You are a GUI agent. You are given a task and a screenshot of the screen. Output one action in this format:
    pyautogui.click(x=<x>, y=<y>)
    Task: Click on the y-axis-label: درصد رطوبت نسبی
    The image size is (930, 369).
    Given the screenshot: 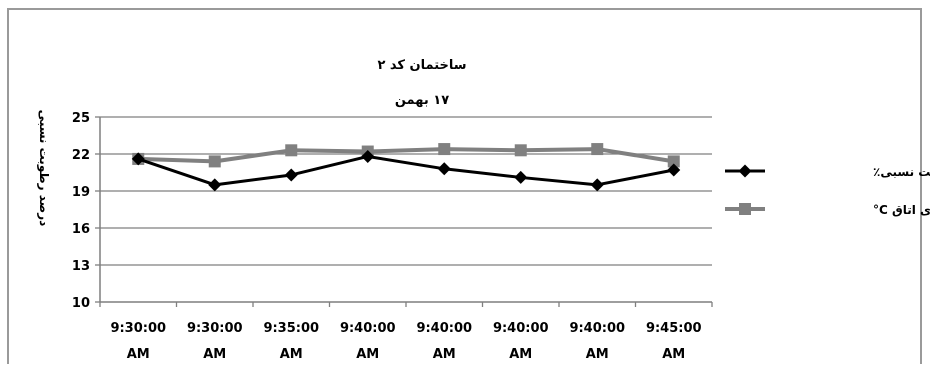 What is the action you would take?
    pyautogui.click(x=43, y=168)
    